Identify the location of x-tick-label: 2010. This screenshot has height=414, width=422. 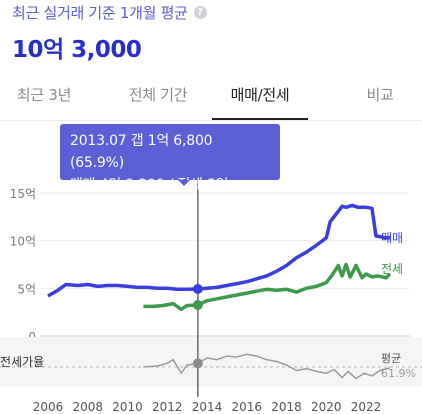
(127, 407).